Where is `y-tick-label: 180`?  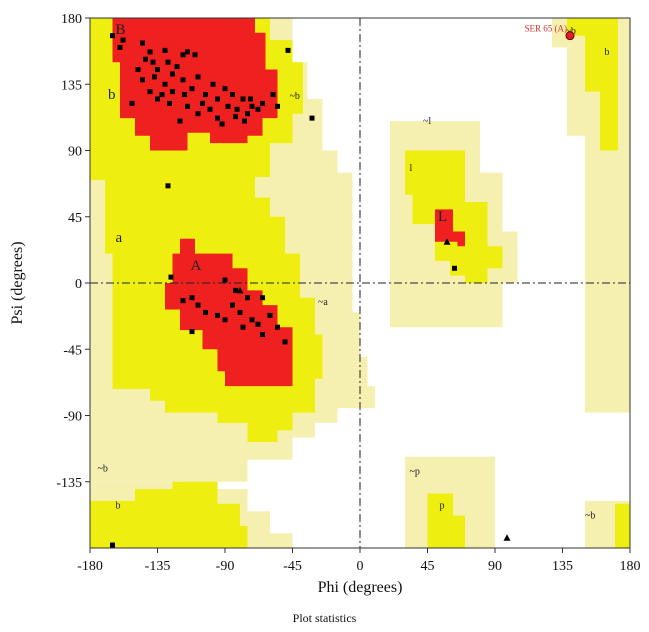 y-tick-label: 180 is located at coordinates (71, 19).